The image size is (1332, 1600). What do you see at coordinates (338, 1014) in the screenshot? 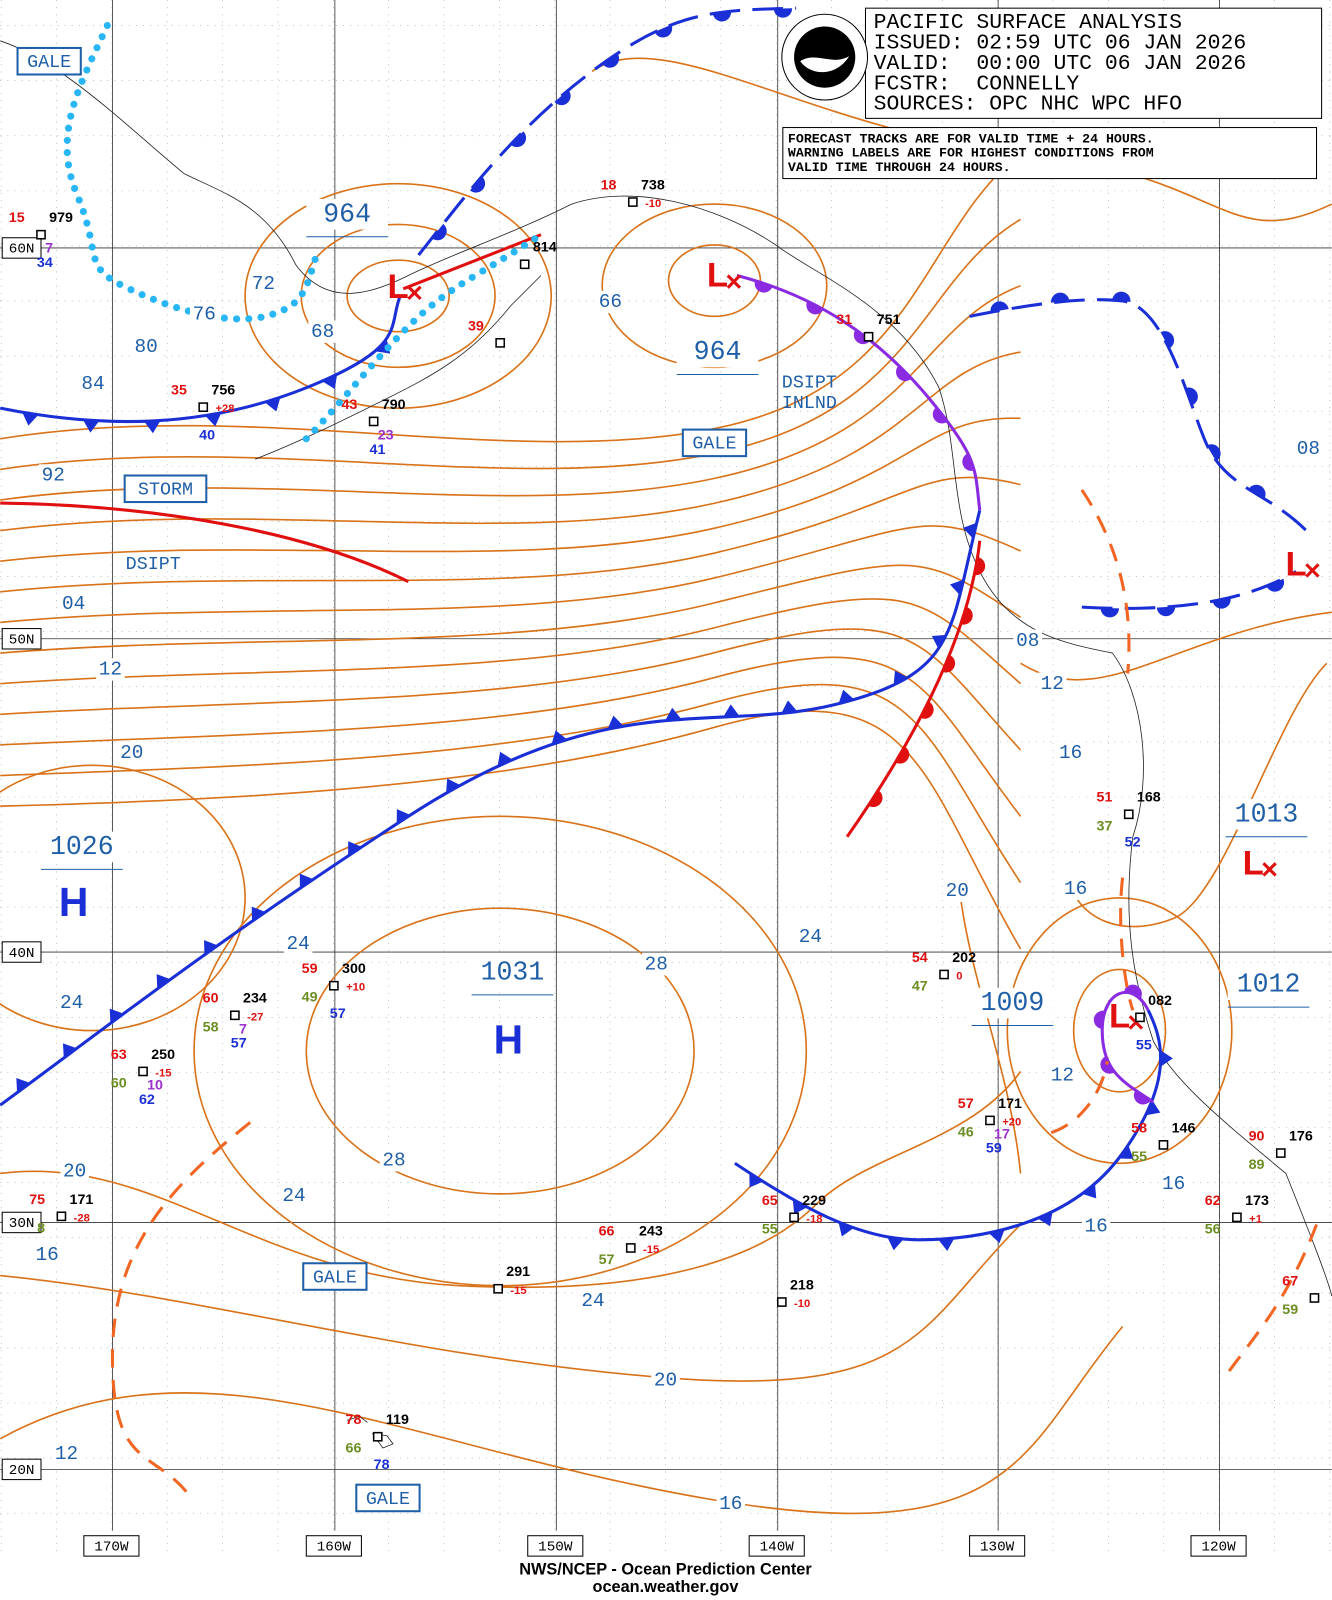
I see `station-sst: 57` at bounding box center [338, 1014].